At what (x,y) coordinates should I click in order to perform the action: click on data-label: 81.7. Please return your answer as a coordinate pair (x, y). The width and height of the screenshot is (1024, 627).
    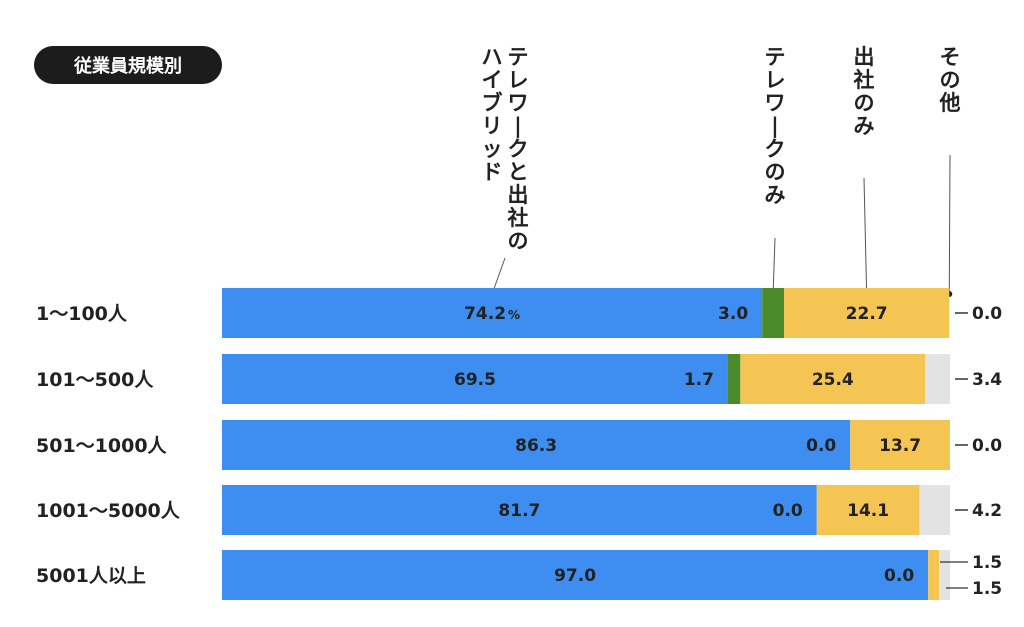
    Looking at the image, I should click on (519, 511).